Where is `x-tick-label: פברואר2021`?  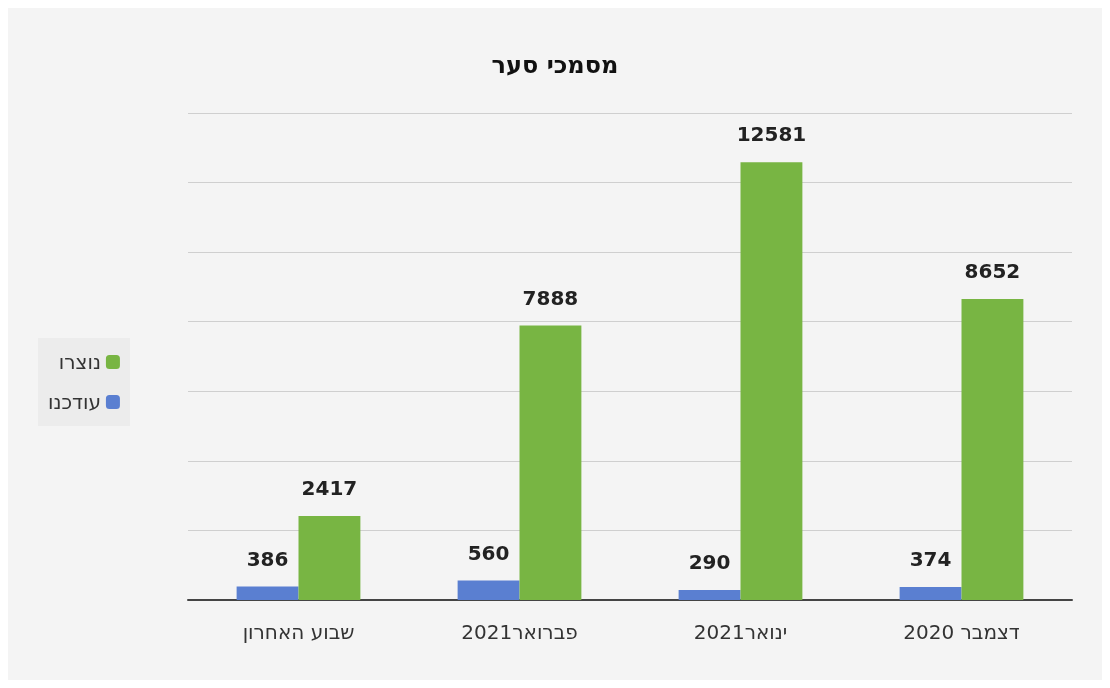 x-tick-label: פברואר2021 is located at coordinates (519, 632).